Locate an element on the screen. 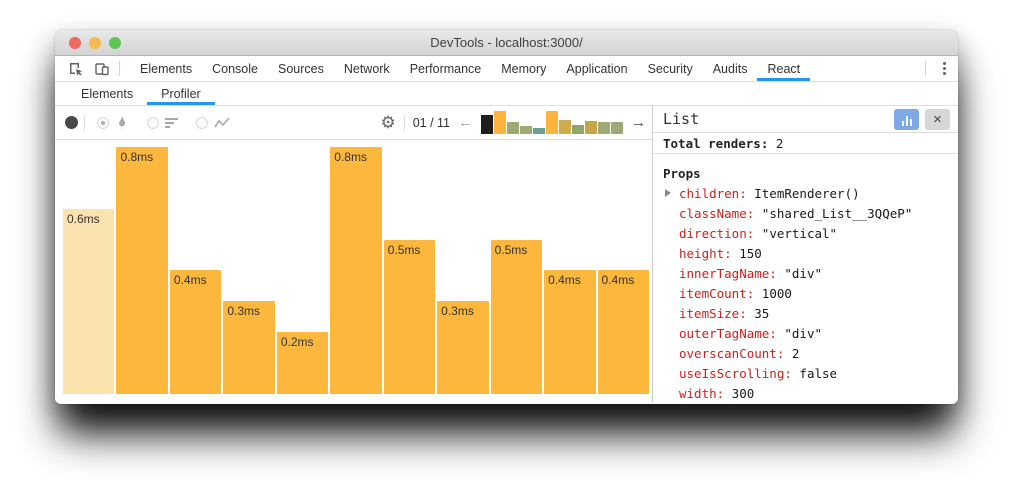 The image size is (1012, 484). prop-name: outerTagName: is located at coordinates (728, 333).